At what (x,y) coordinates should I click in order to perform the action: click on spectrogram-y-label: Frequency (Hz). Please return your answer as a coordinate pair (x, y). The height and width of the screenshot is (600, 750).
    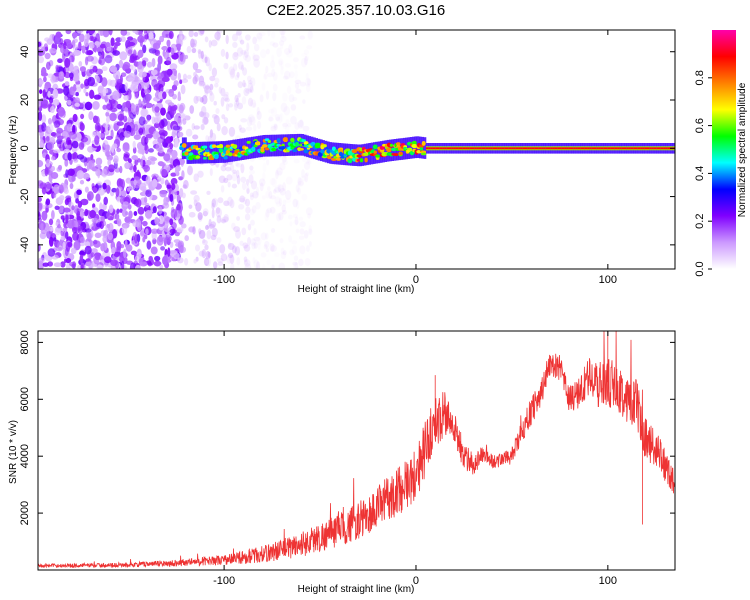
    Looking at the image, I should click on (13, 150).